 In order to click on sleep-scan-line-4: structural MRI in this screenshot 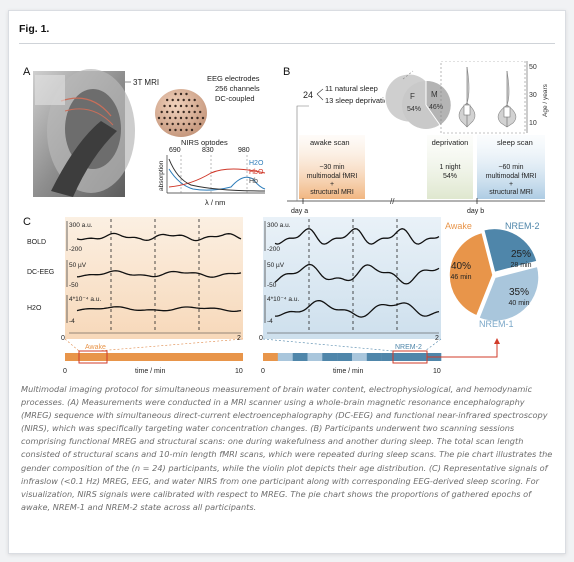, I will do `click(511, 192)`.